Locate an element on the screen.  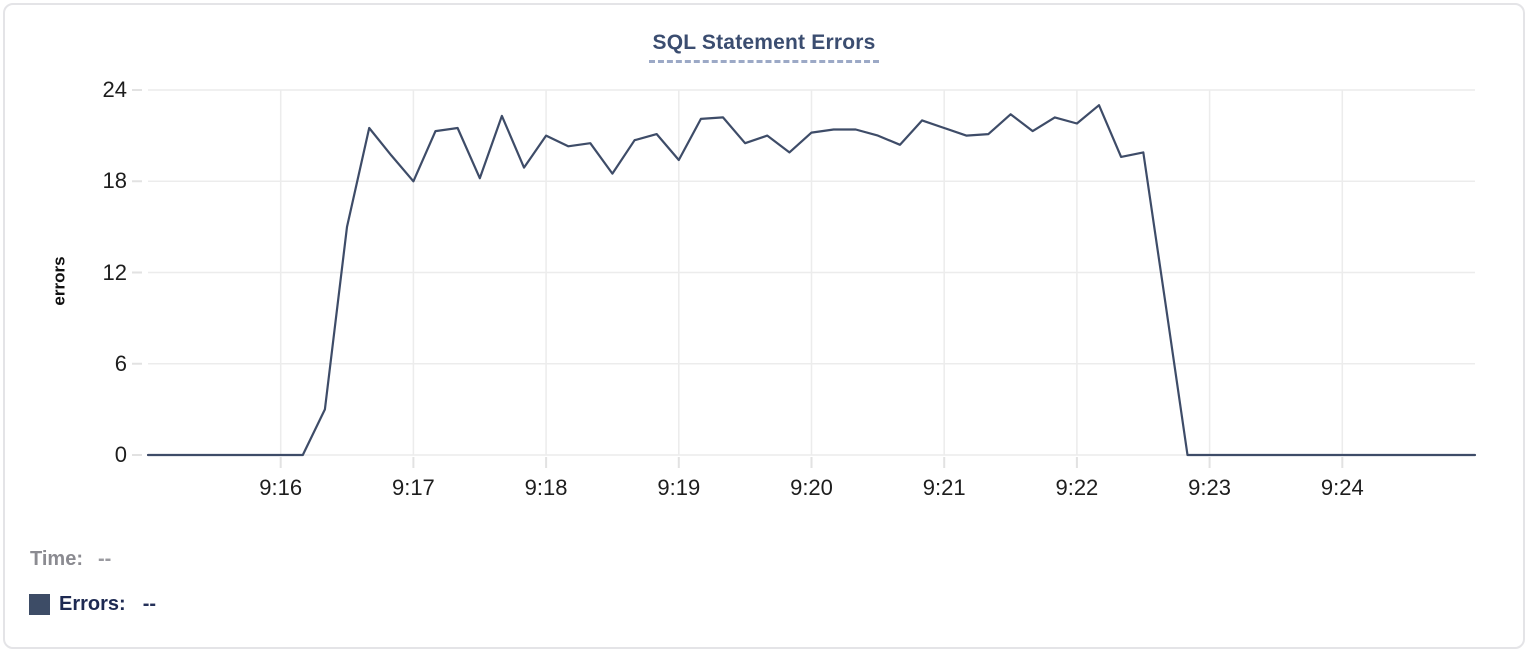
tooltip-time-value: -- is located at coordinates (104, 559).